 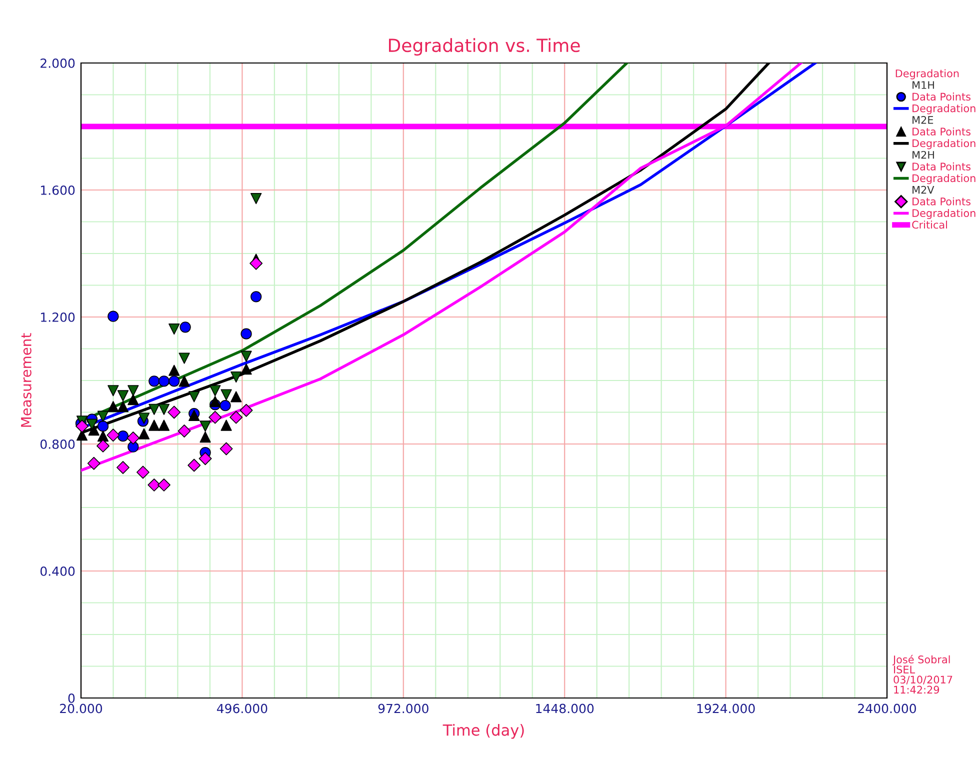 I want to click on text: M2E, so click(x=923, y=120).